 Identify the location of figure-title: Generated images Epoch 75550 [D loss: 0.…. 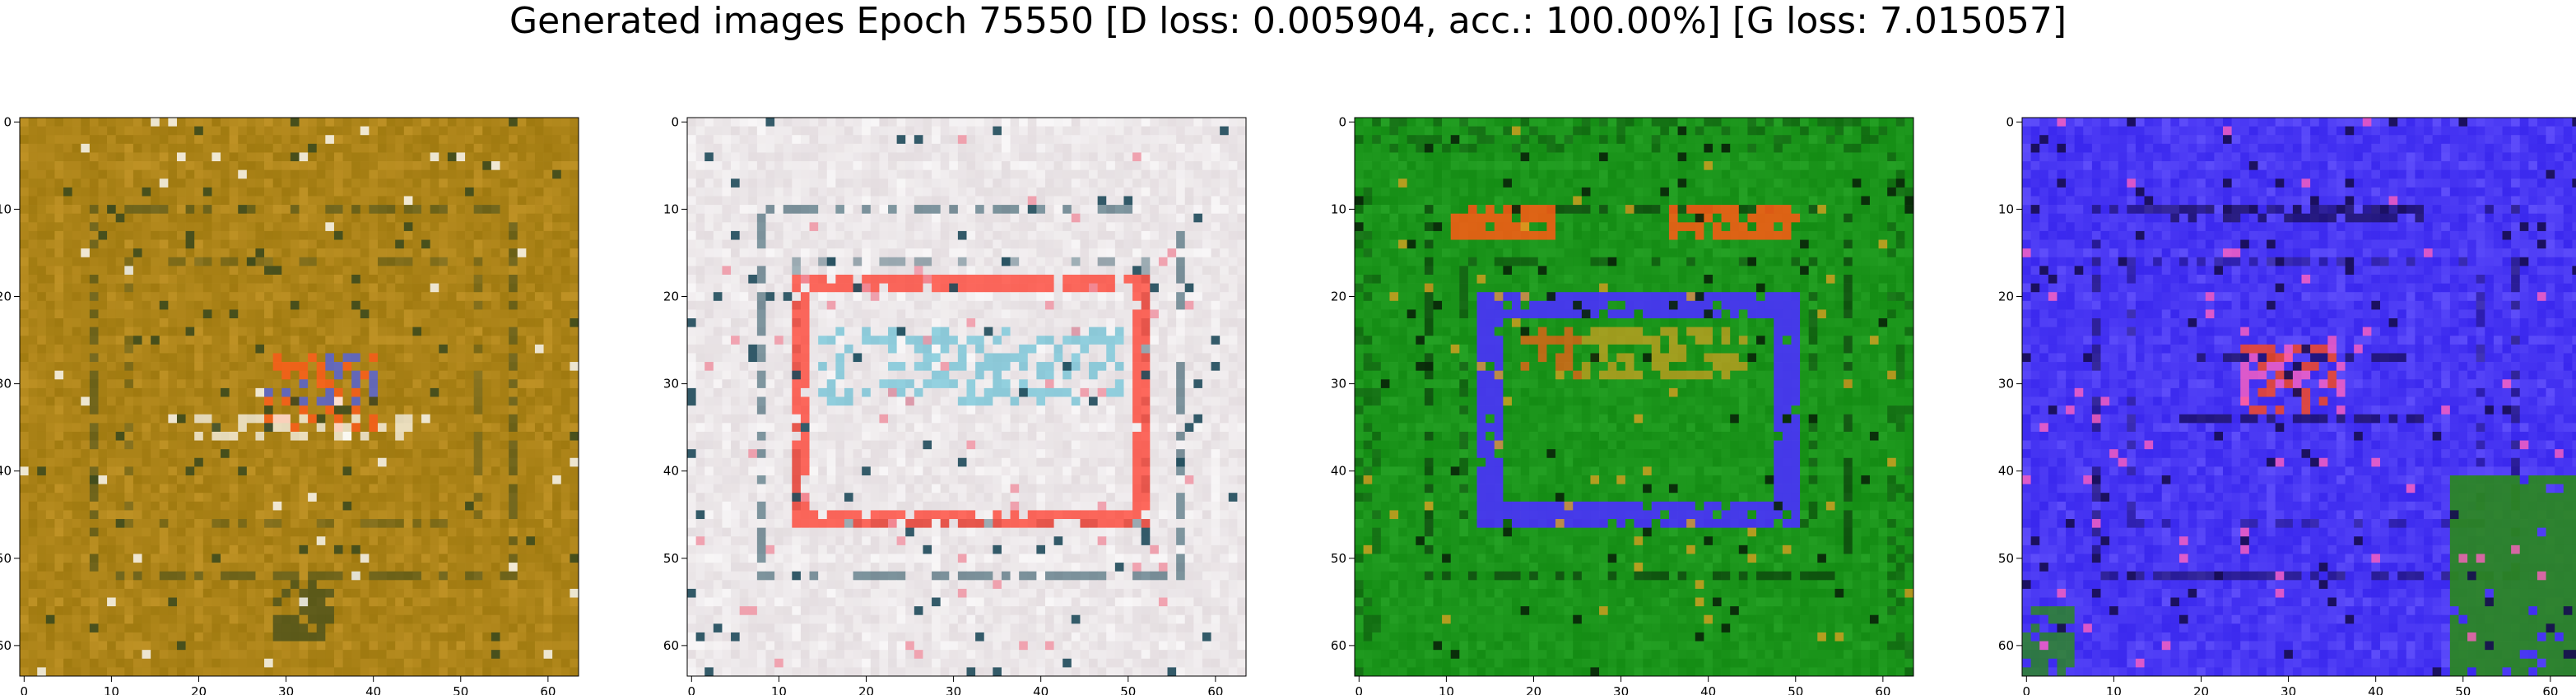
(1288, 21).